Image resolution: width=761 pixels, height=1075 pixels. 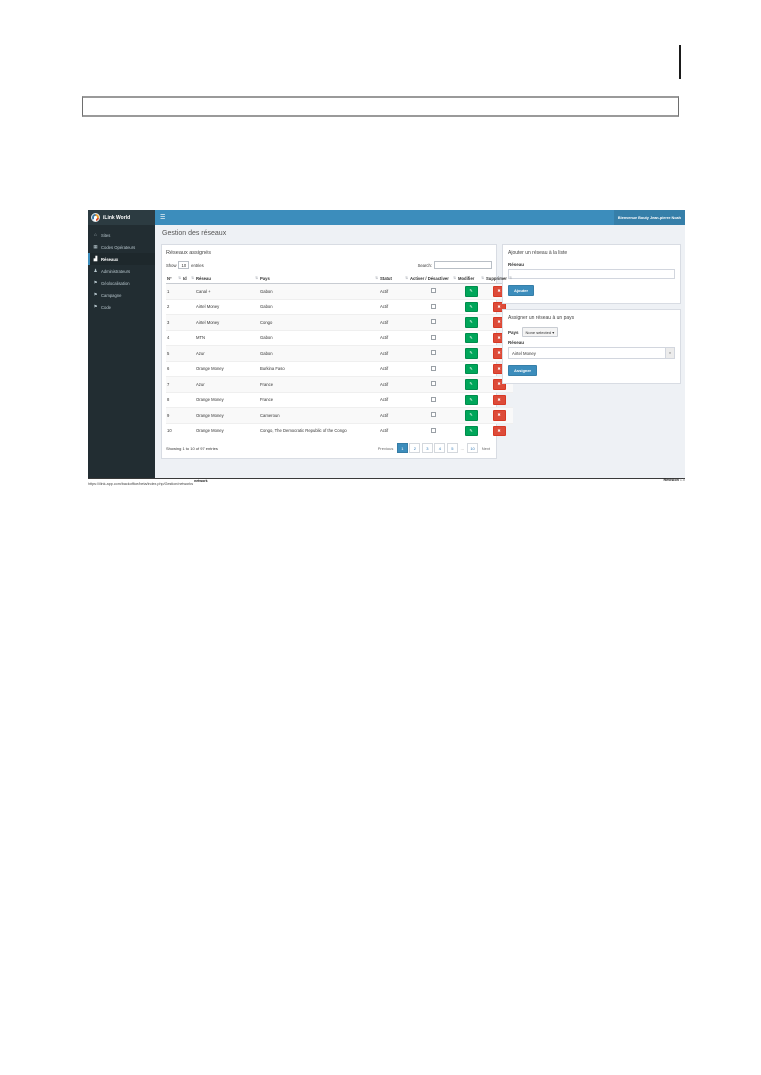 What do you see at coordinates (402, 448) in the screenshot?
I see `page-button: 1` at bounding box center [402, 448].